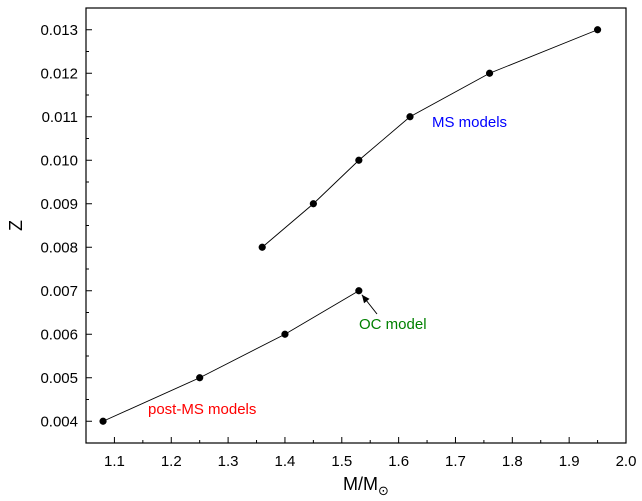 Image resolution: width=642 pixels, height=501 pixels. What do you see at coordinates (16, 225) in the screenshot?
I see `y-axis-label: Z` at bounding box center [16, 225].